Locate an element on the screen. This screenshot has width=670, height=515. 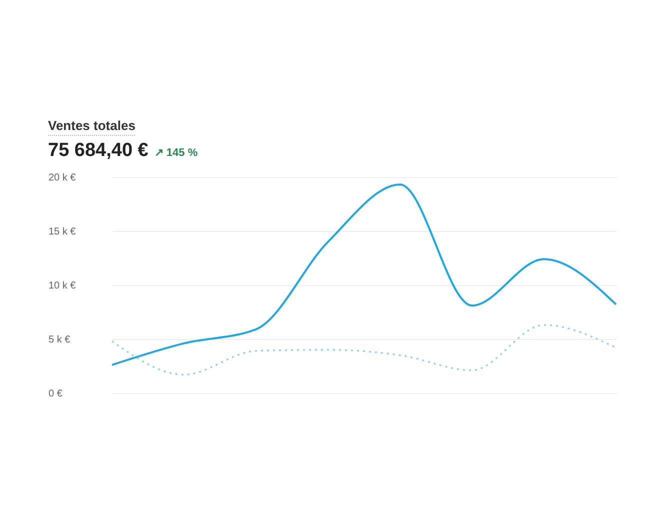
chart-subtitle: 75 684,40 € is located at coordinates (98, 151).